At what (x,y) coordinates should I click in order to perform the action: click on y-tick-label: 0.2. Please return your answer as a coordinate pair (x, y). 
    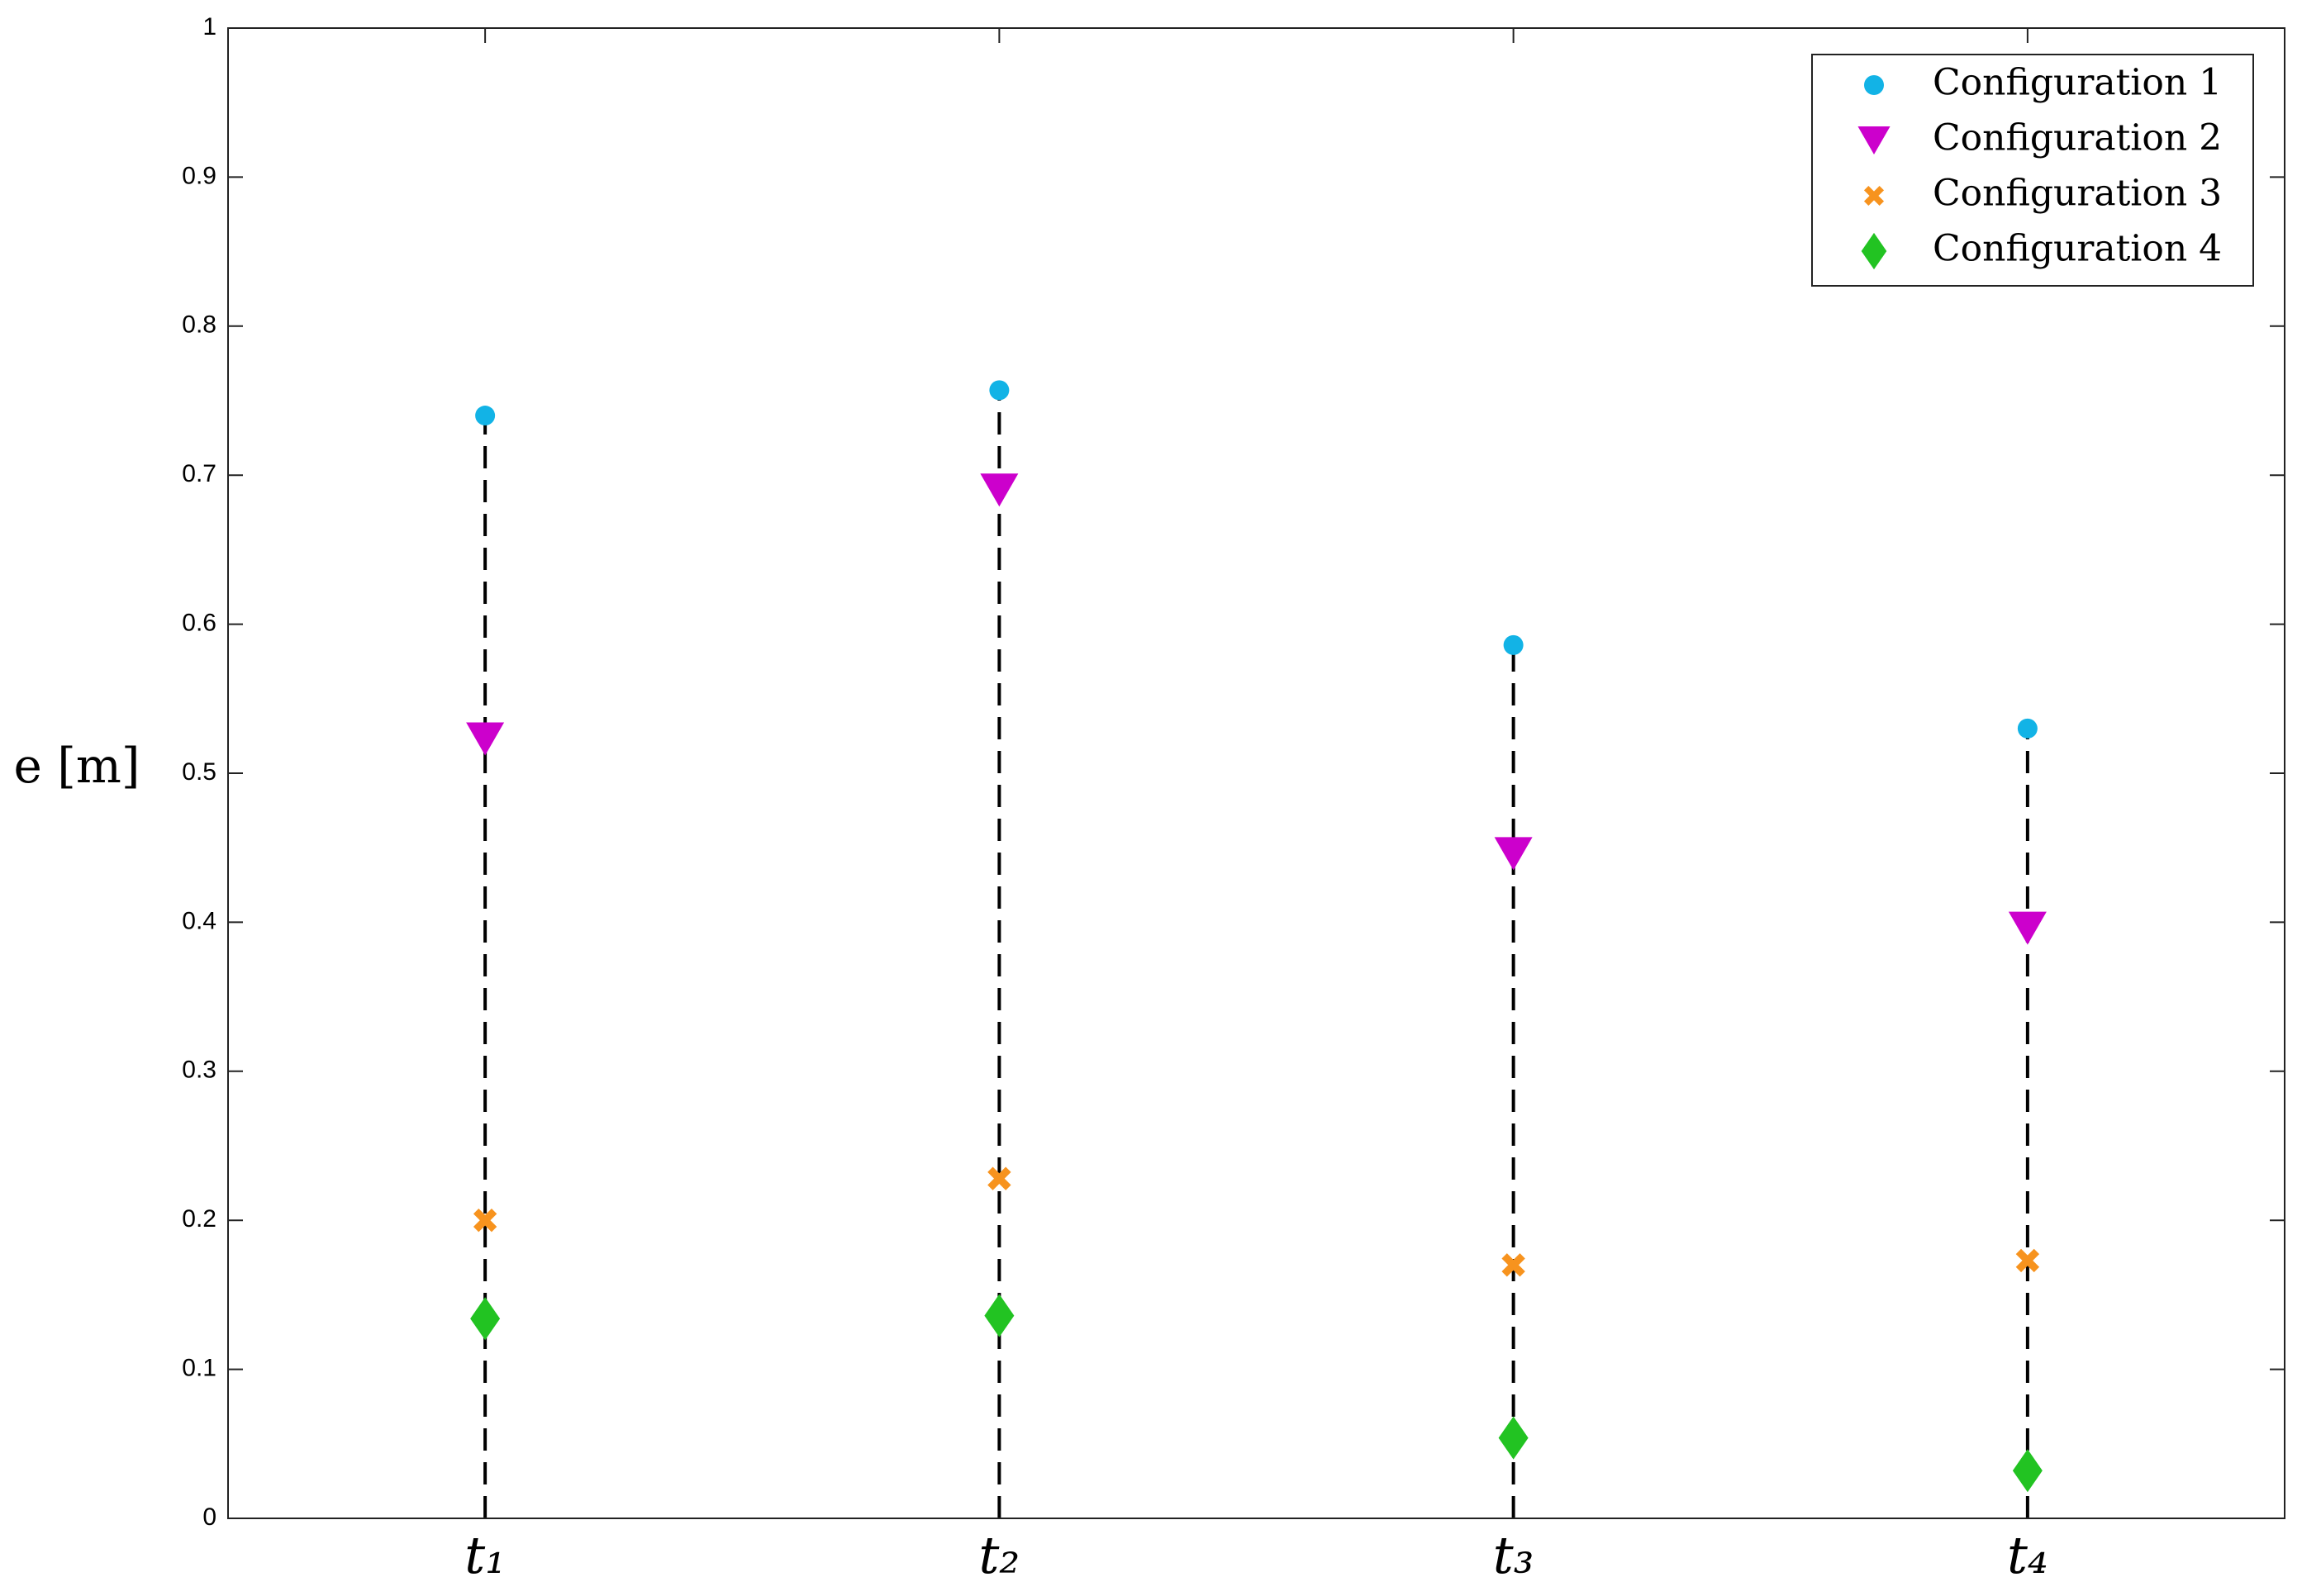
    Looking at the image, I should click on (199, 1219).